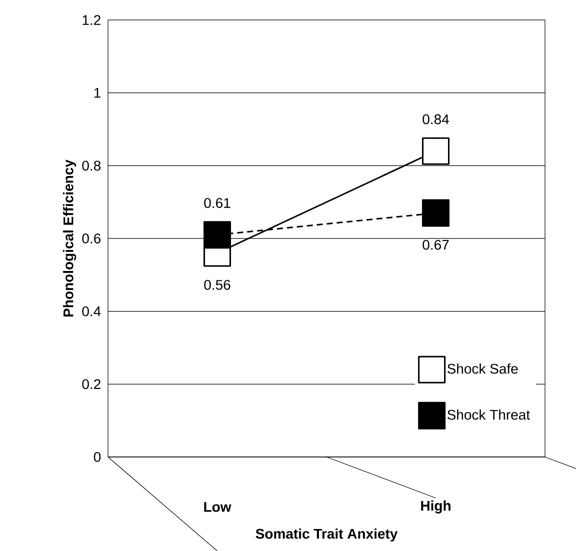  I want to click on legend-label: Shock Safe, so click(482, 368).